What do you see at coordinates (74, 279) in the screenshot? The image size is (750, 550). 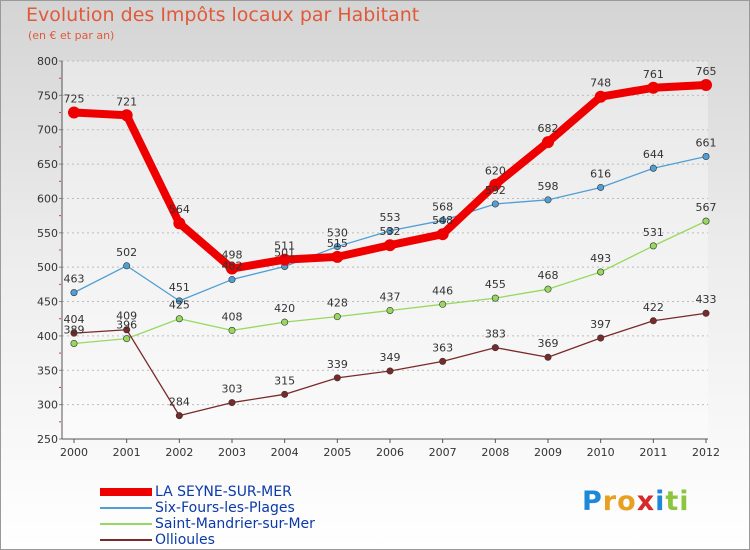 I see `data-label: 463` at bounding box center [74, 279].